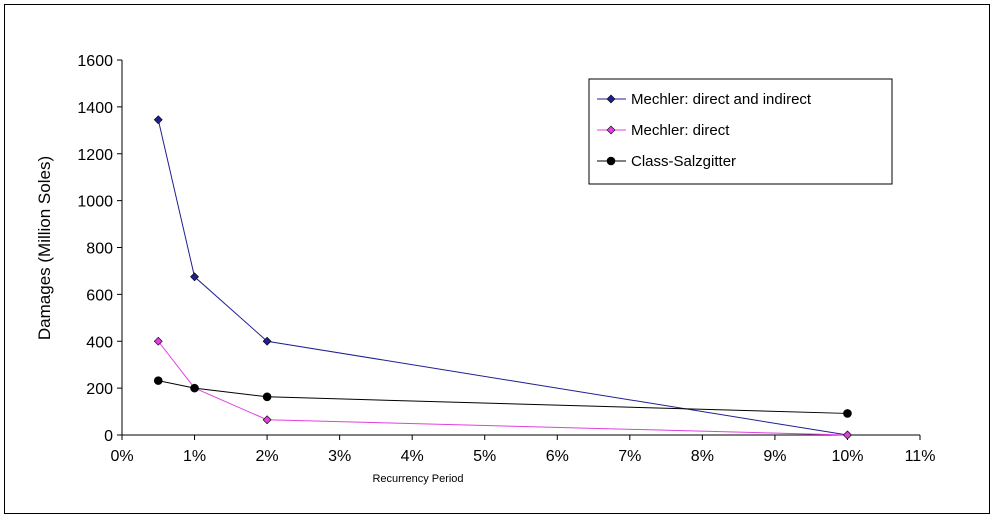 The height and width of the screenshot is (520, 995). What do you see at coordinates (680, 130) in the screenshot?
I see `legend-label: Mechler: direct` at bounding box center [680, 130].